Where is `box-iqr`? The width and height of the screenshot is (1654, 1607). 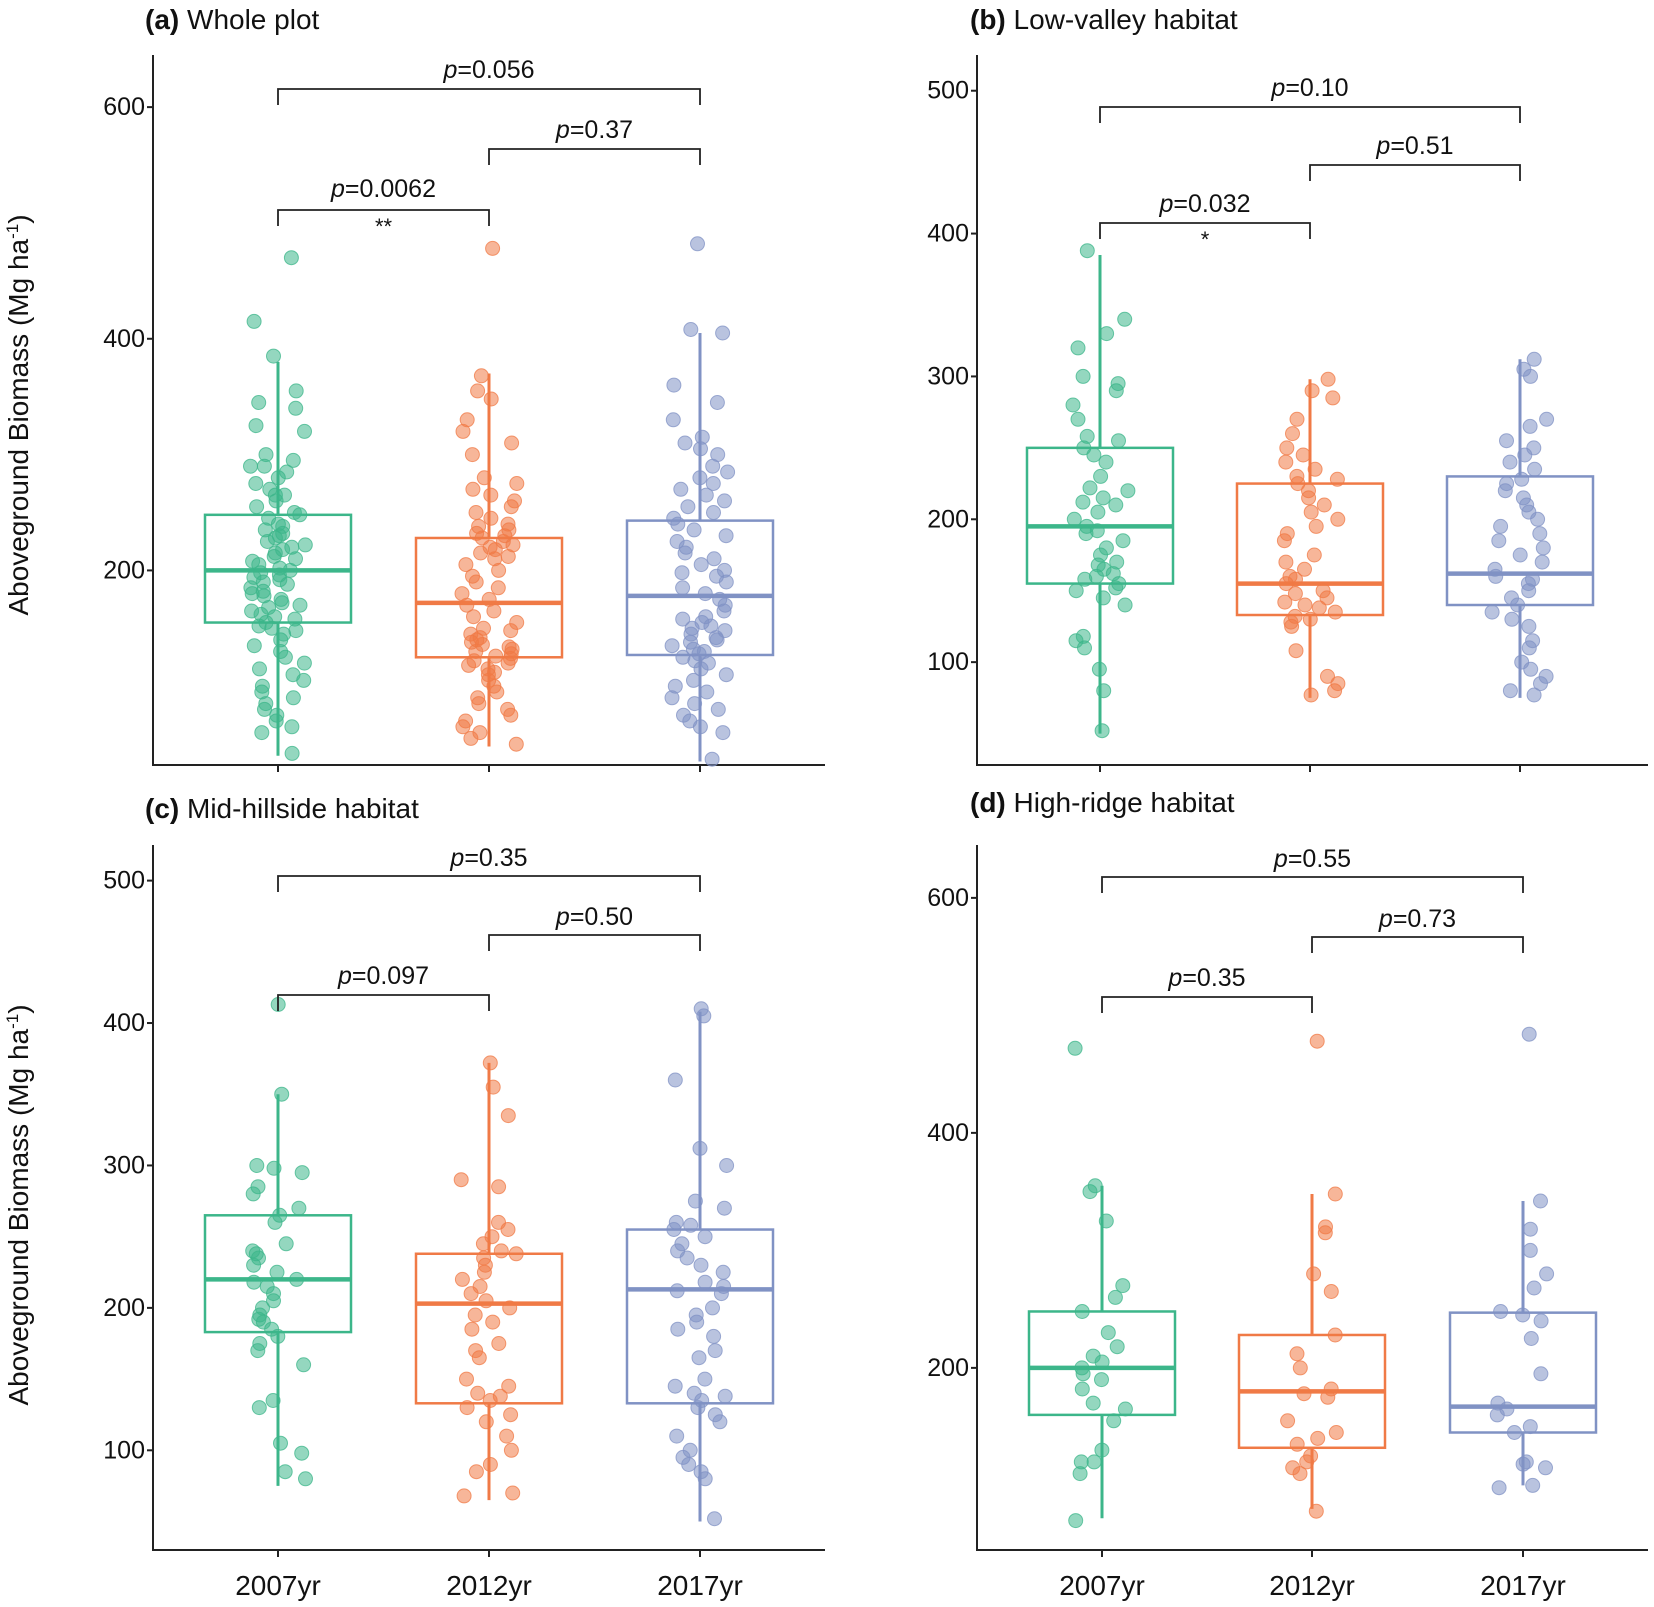
box-iqr is located at coordinates (1100, 515).